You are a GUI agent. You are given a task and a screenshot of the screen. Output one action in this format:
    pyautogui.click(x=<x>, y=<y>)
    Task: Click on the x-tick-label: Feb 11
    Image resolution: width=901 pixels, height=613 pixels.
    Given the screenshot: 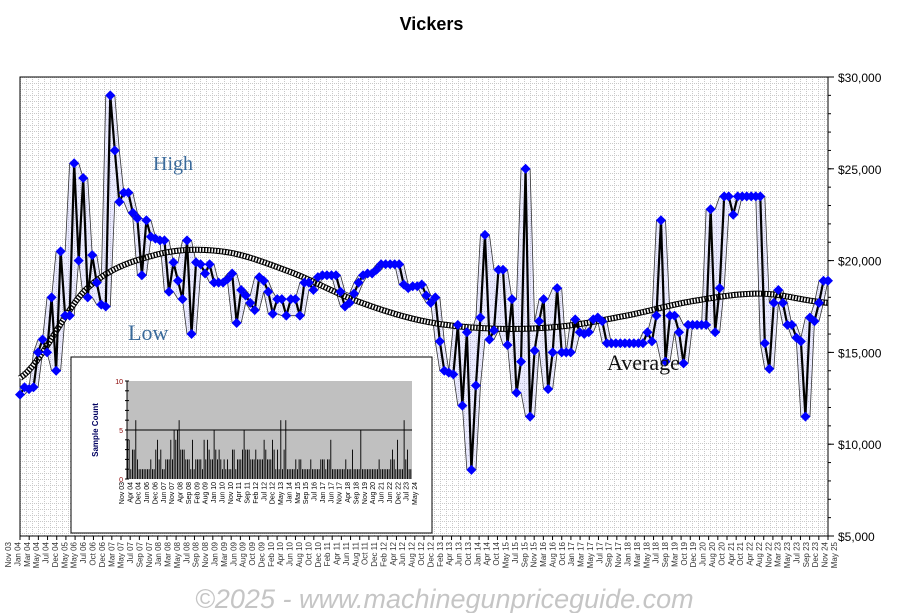 What is the action you would take?
    pyautogui.click(x=327, y=553)
    